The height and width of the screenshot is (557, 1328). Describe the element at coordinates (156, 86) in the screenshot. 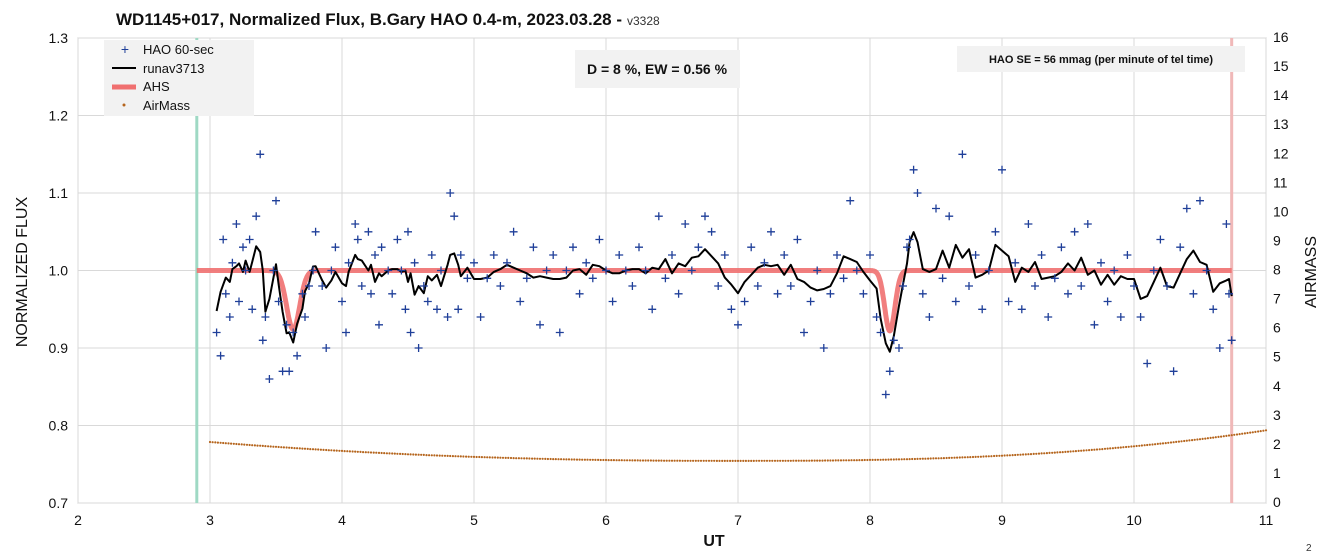

I see `legend-label-ahs: AHS` at that location.